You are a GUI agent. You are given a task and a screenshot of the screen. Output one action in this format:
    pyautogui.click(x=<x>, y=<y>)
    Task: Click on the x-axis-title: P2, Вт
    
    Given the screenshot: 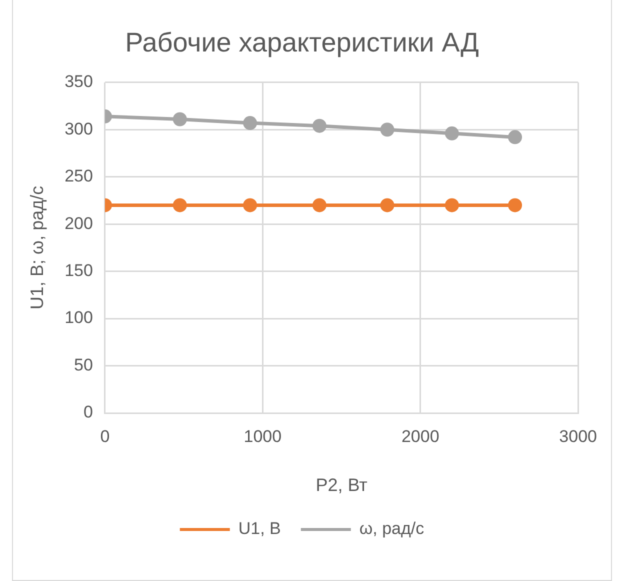 What is the action you would take?
    pyautogui.click(x=342, y=485)
    